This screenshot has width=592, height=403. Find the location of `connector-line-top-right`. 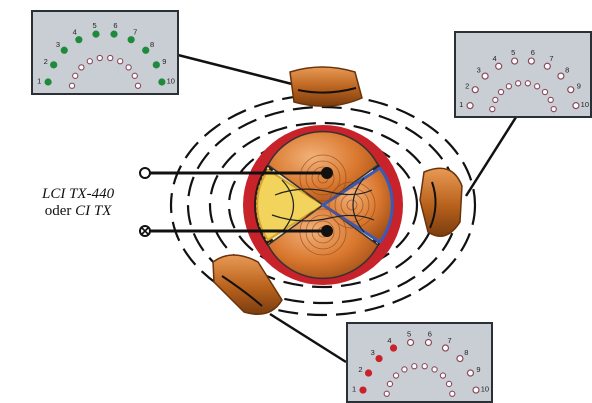

connector-line-top-right is located at coordinates (492, 155).